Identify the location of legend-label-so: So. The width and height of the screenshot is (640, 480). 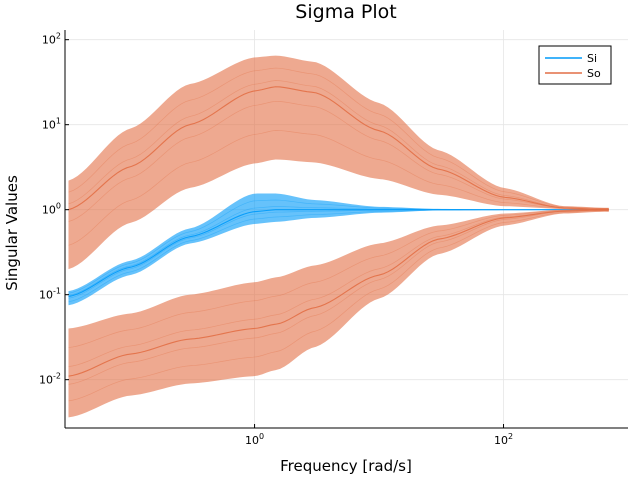
(594, 73).